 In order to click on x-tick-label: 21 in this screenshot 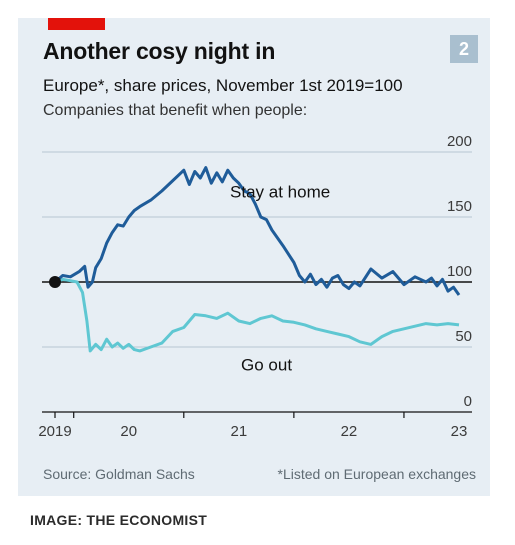, I will do `click(238, 431)`.